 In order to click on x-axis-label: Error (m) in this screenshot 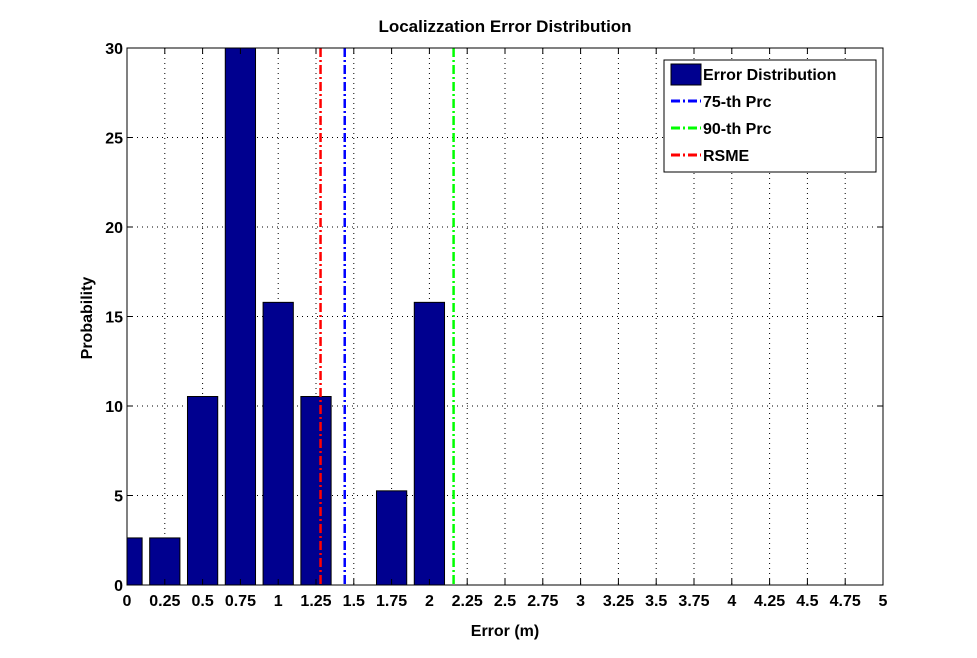, I will do `click(505, 631)`.